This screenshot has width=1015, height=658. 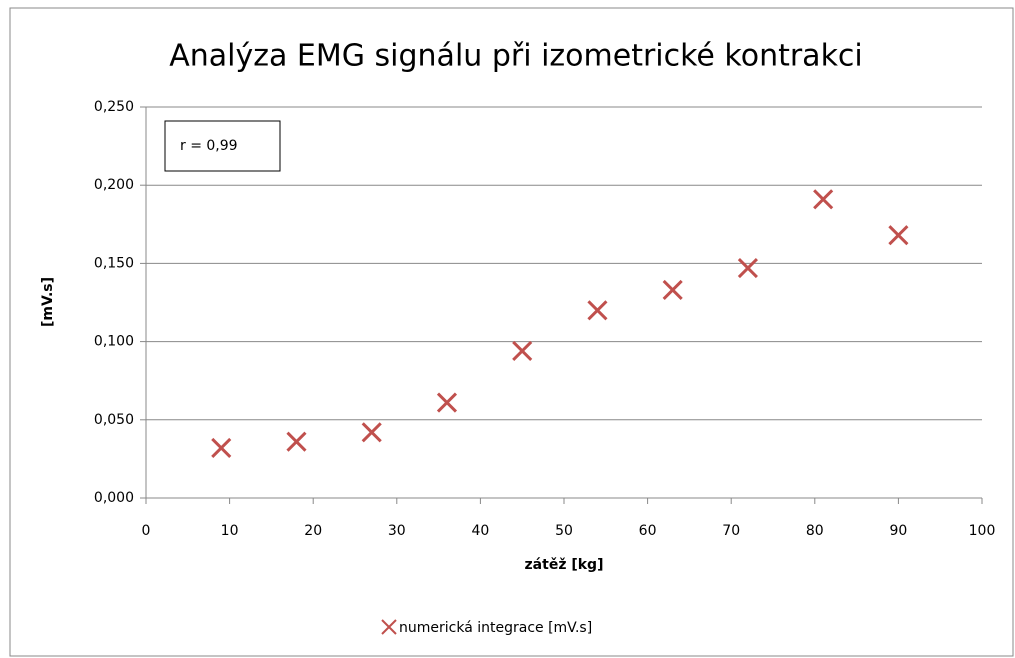 I want to click on x-tick-label: 60, so click(x=648, y=531).